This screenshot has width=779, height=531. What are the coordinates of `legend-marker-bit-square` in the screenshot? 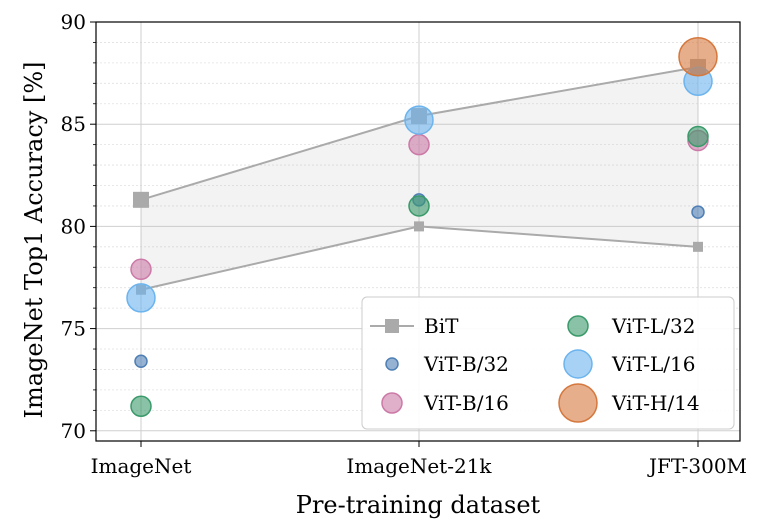 It's located at (392, 326).